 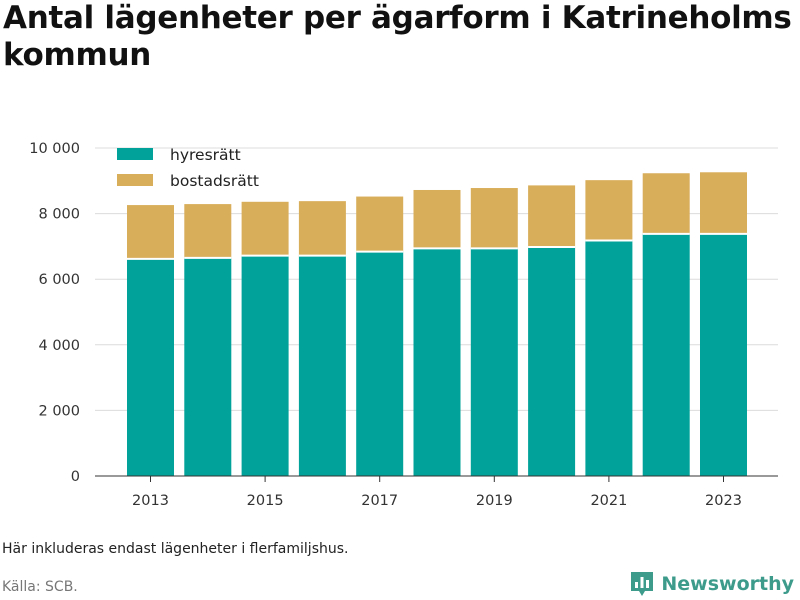 I want to click on bar-hyresratt-2018, so click(x=437, y=362).